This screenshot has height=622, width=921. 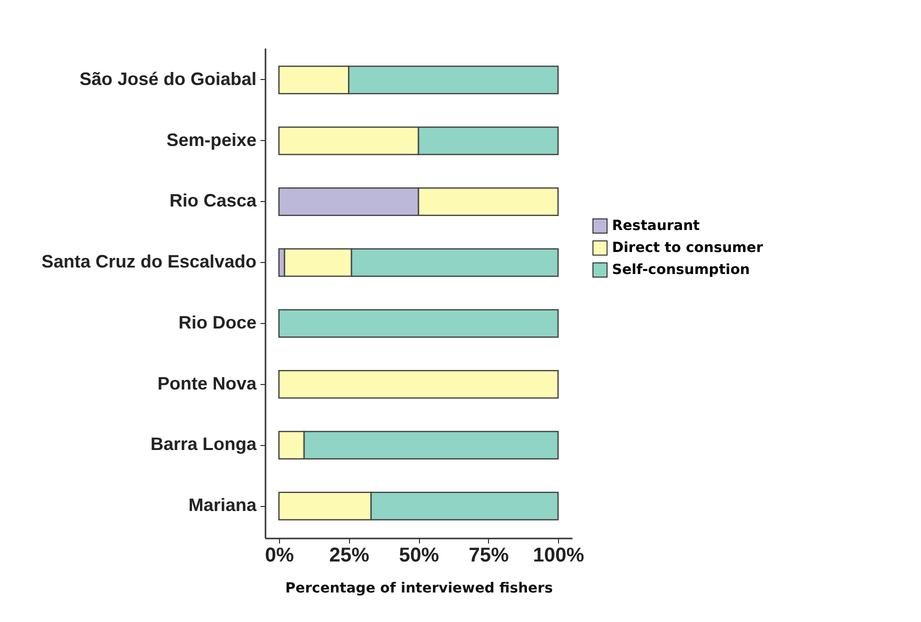 What do you see at coordinates (207, 383) in the screenshot?
I see `y-tick-label: Ponte Nova` at bounding box center [207, 383].